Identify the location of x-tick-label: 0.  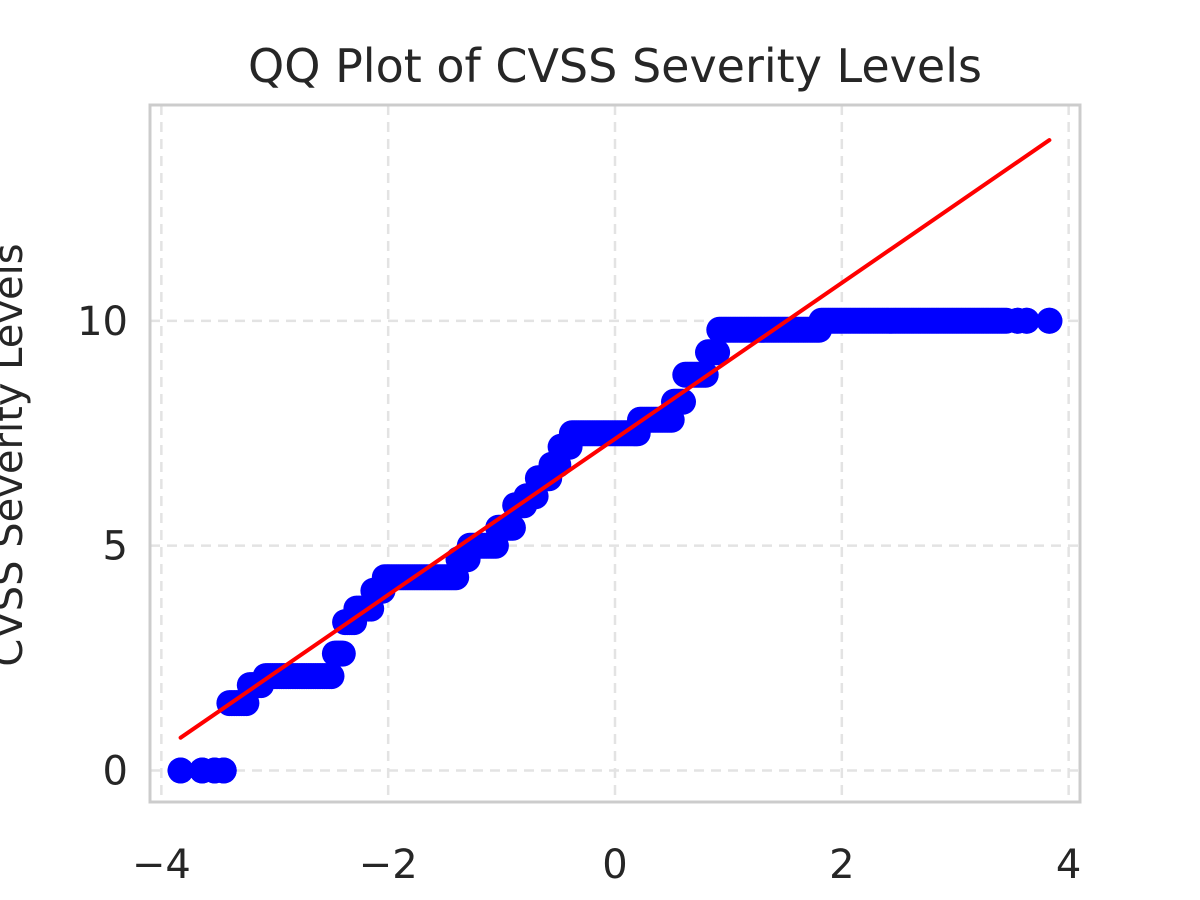
(614, 865).